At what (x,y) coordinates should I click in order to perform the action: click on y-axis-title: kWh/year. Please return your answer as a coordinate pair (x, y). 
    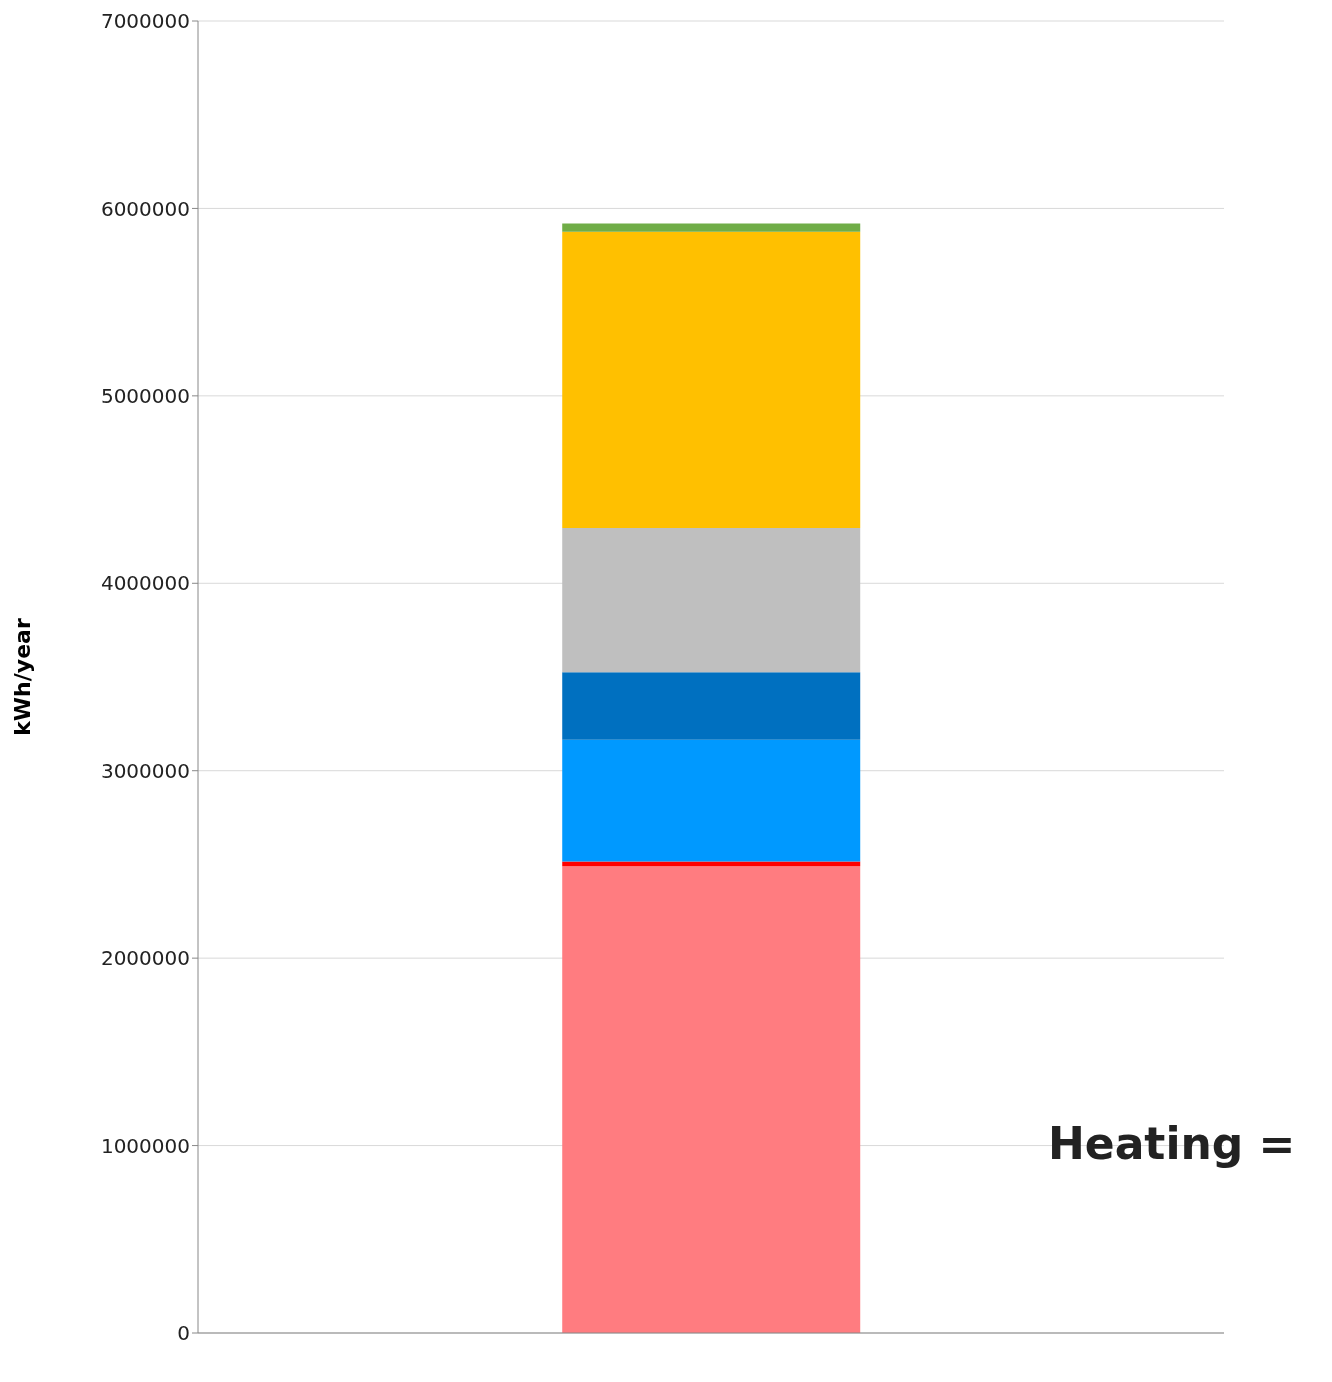
    Looking at the image, I should click on (22, 677).